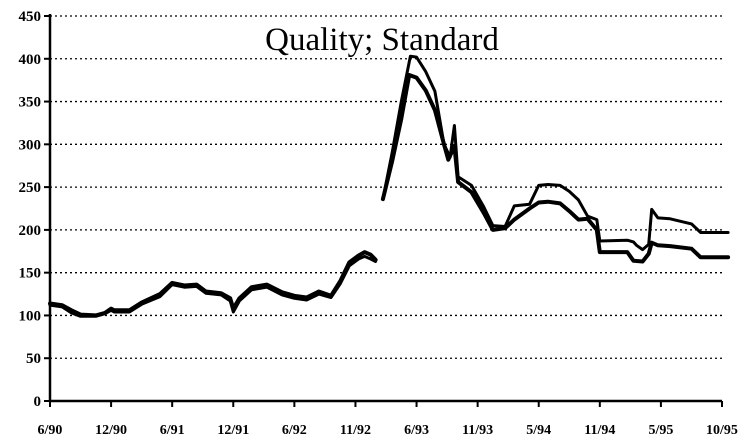 The height and width of the screenshot is (442, 750). What do you see at coordinates (233, 430) in the screenshot?
I see `x-tick-label: 12/91` at bounding box center [233, 430].